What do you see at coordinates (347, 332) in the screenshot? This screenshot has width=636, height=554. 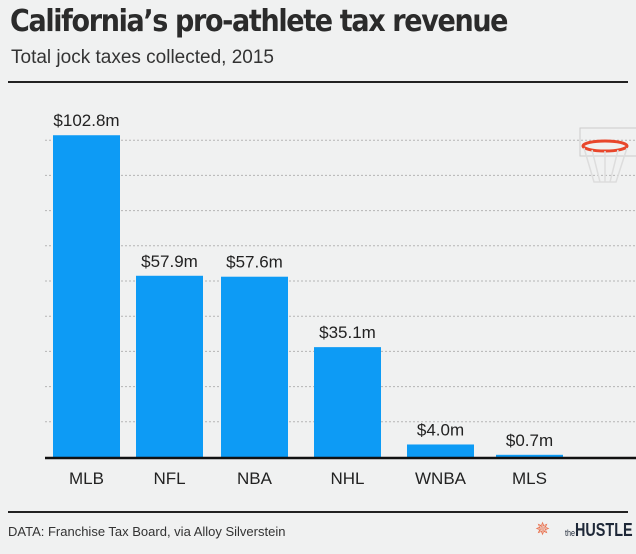 I see `data-label: $35.1m` at bounding box center [347, 332].